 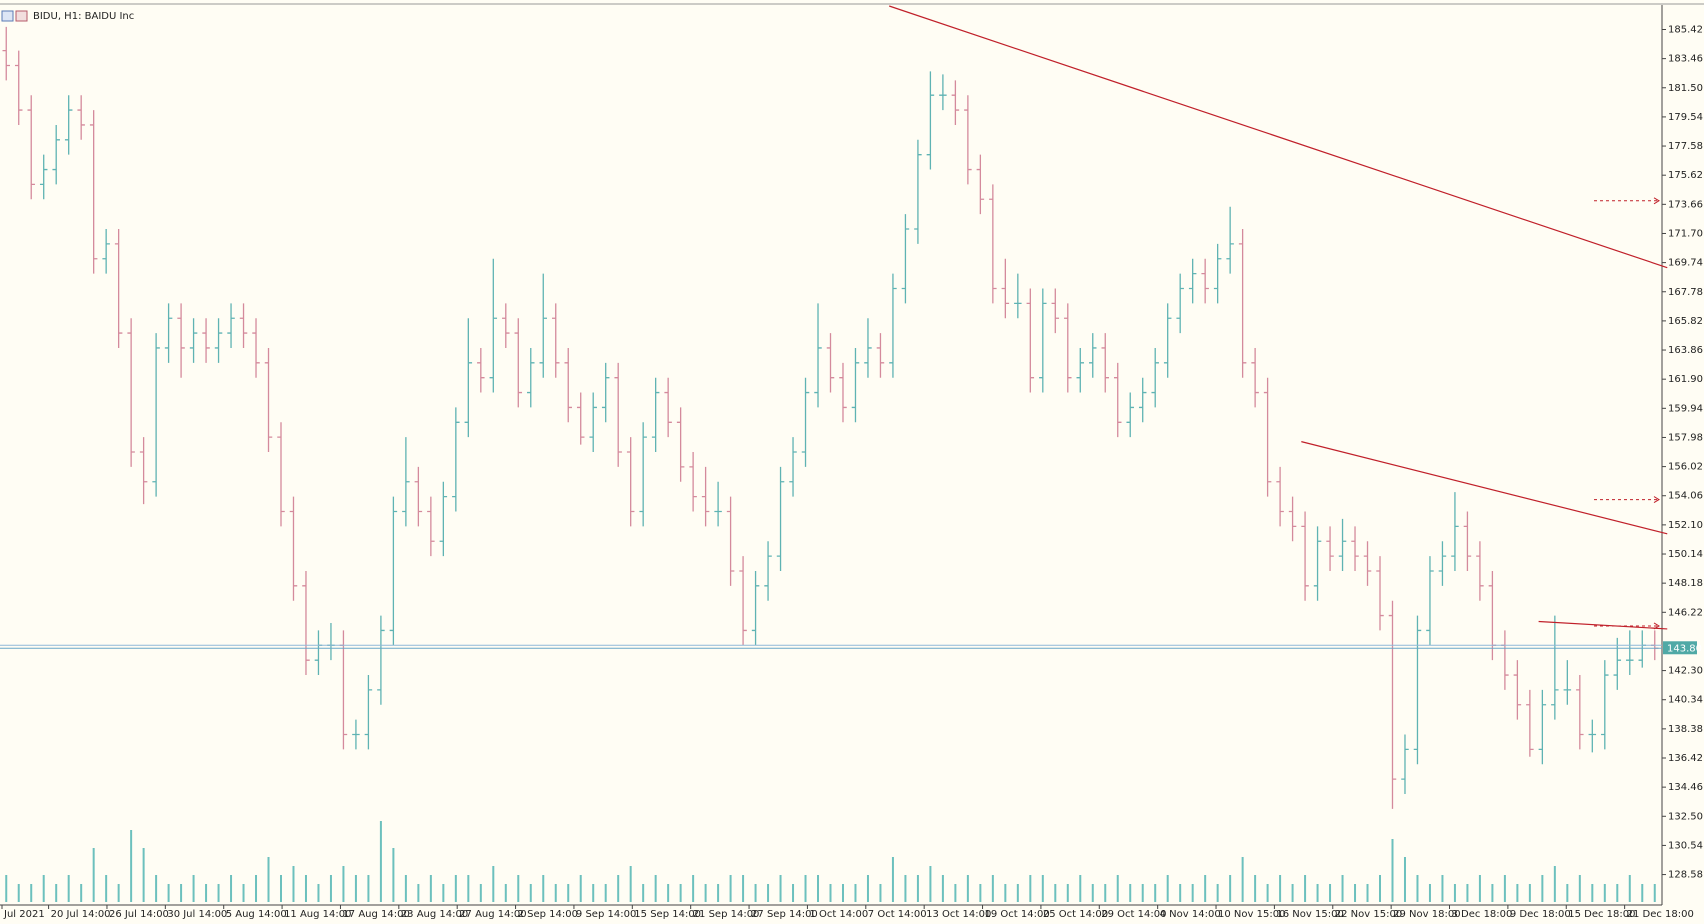 What do you see at coordinates (1685, 496) in the screenshot?
I see `y-tick-label: 154.06` at bounding box center [1685, 496].